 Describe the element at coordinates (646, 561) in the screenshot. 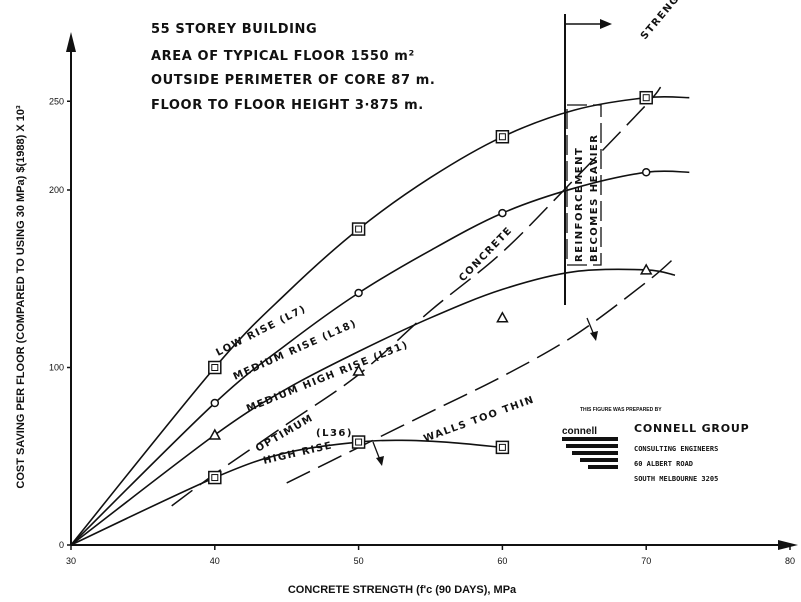

I see `x-tick-label: 70` at that location.